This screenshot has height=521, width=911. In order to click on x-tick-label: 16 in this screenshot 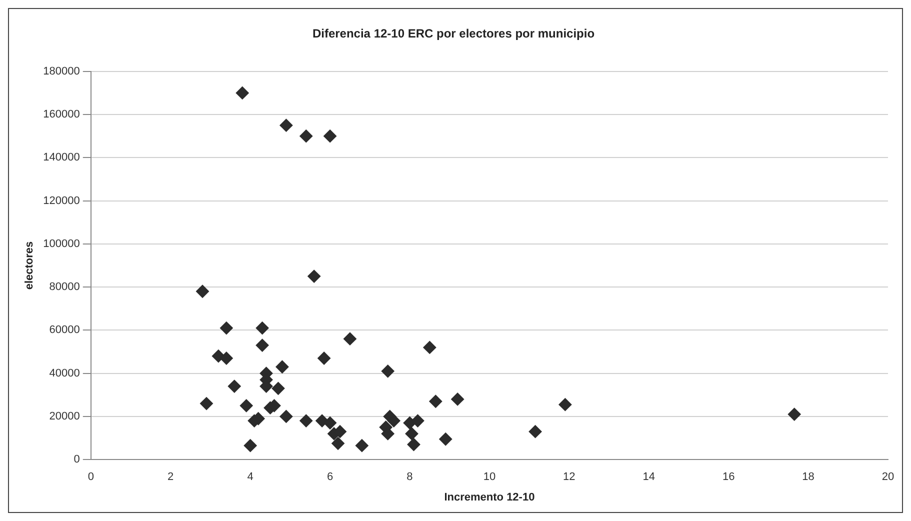, I will do `click(728, 477)`.